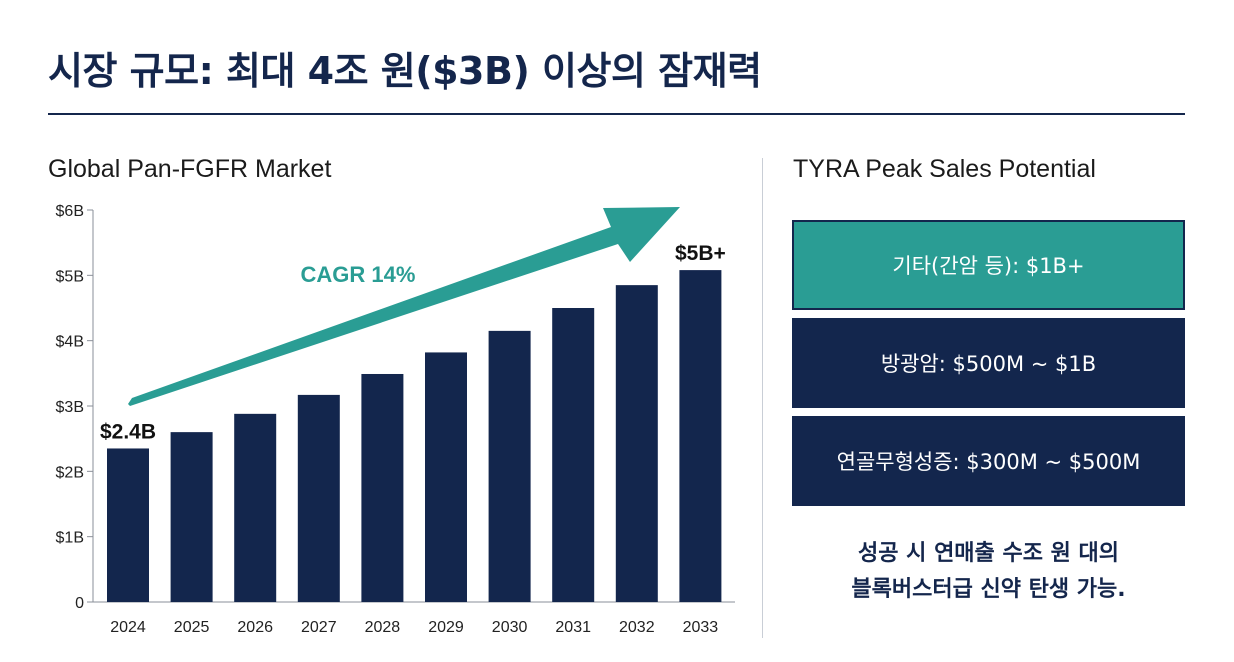 This screenshot has width=1234, height=662. I want to click on y-tick-label: $6B, so click(70, 211).